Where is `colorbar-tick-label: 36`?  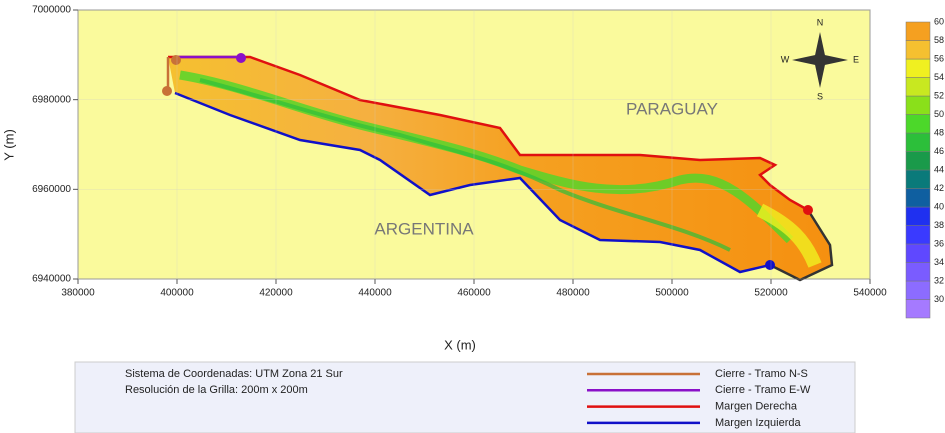 colorbar-tick-label: 36 is located at coordinates (939, 243).